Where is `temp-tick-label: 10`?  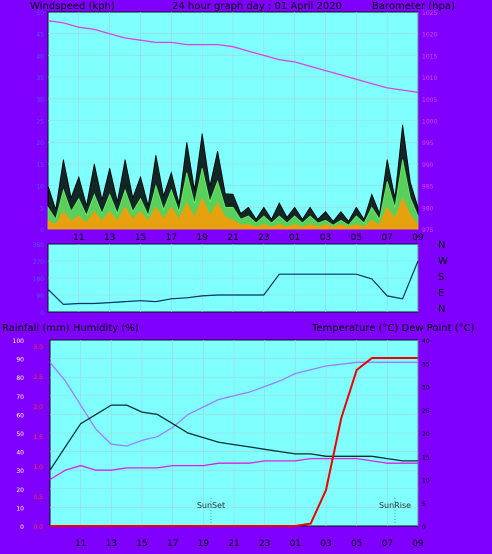 temp-tick-label: 10 is located at coordinates (426, 481).